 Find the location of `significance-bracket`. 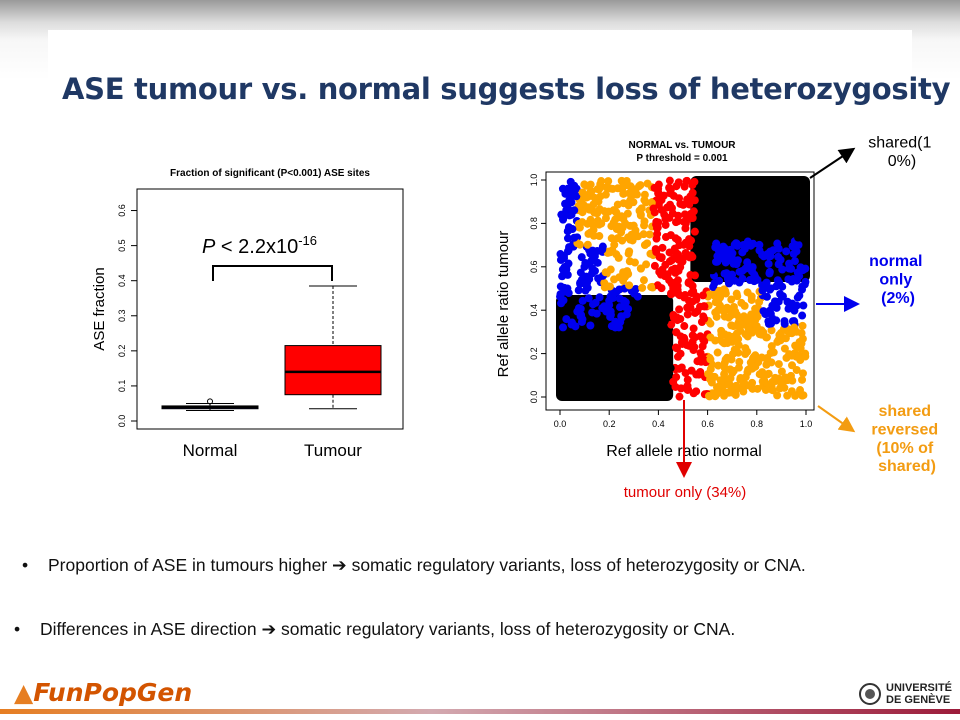

significance-bracket is located at coordinates (272, 273).